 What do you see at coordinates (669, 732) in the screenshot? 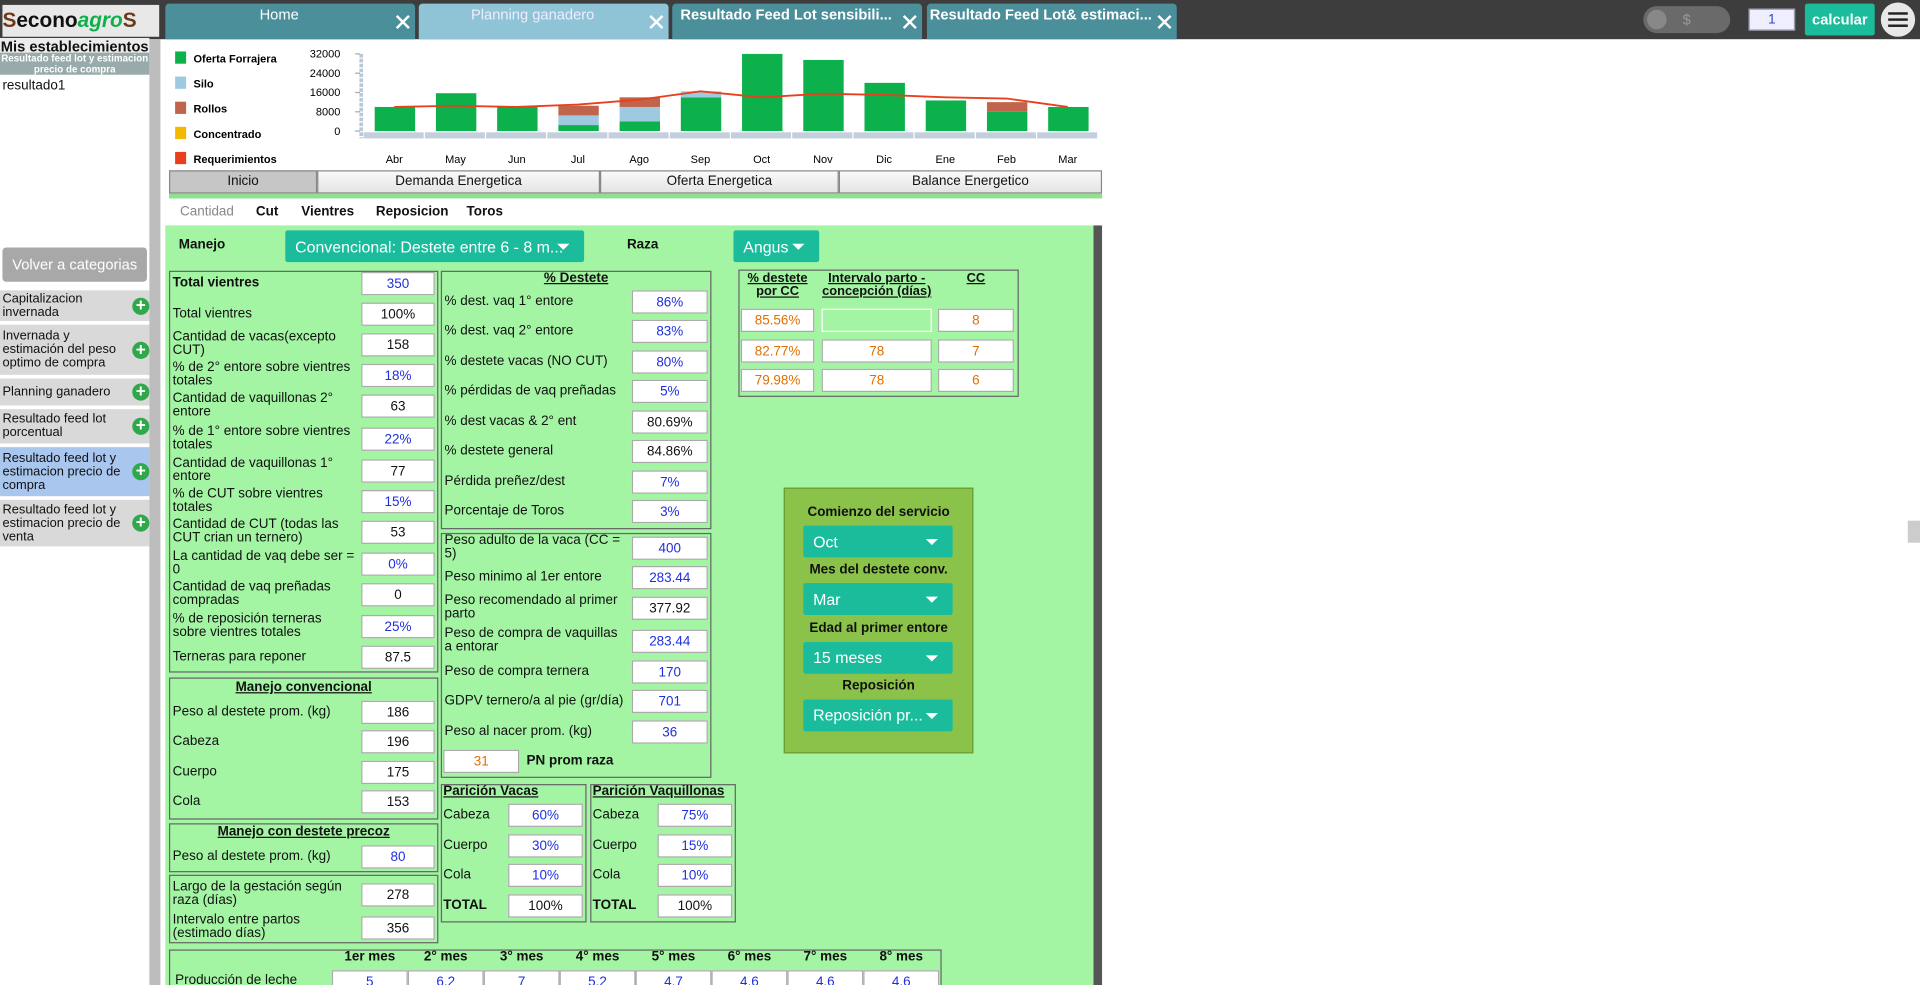
I see `field-input: 36` at bounding box center [669, 732].